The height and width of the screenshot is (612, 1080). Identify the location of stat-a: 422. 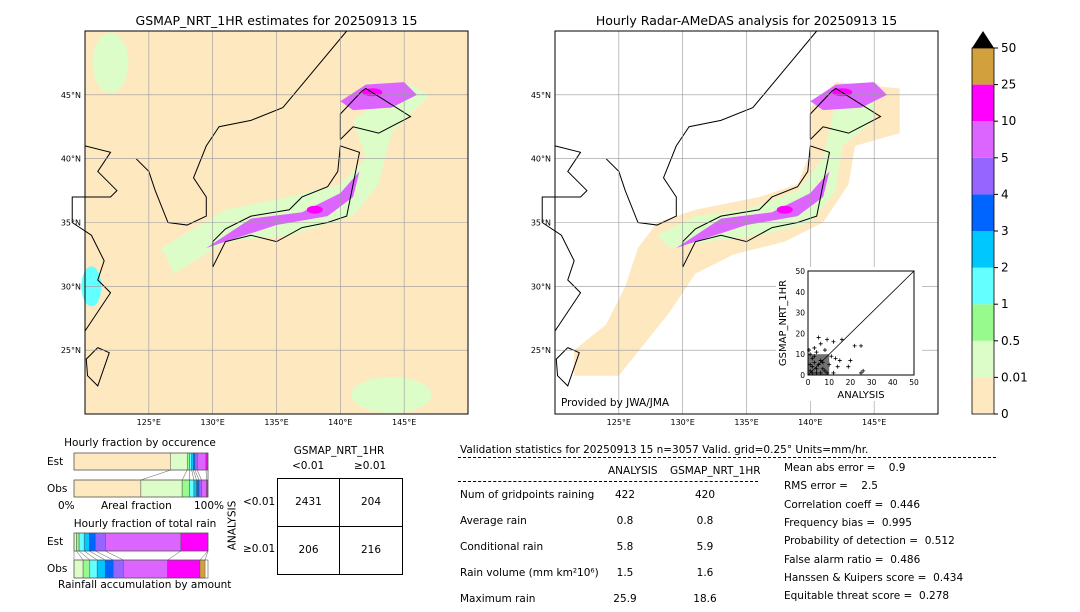
(625, 495).